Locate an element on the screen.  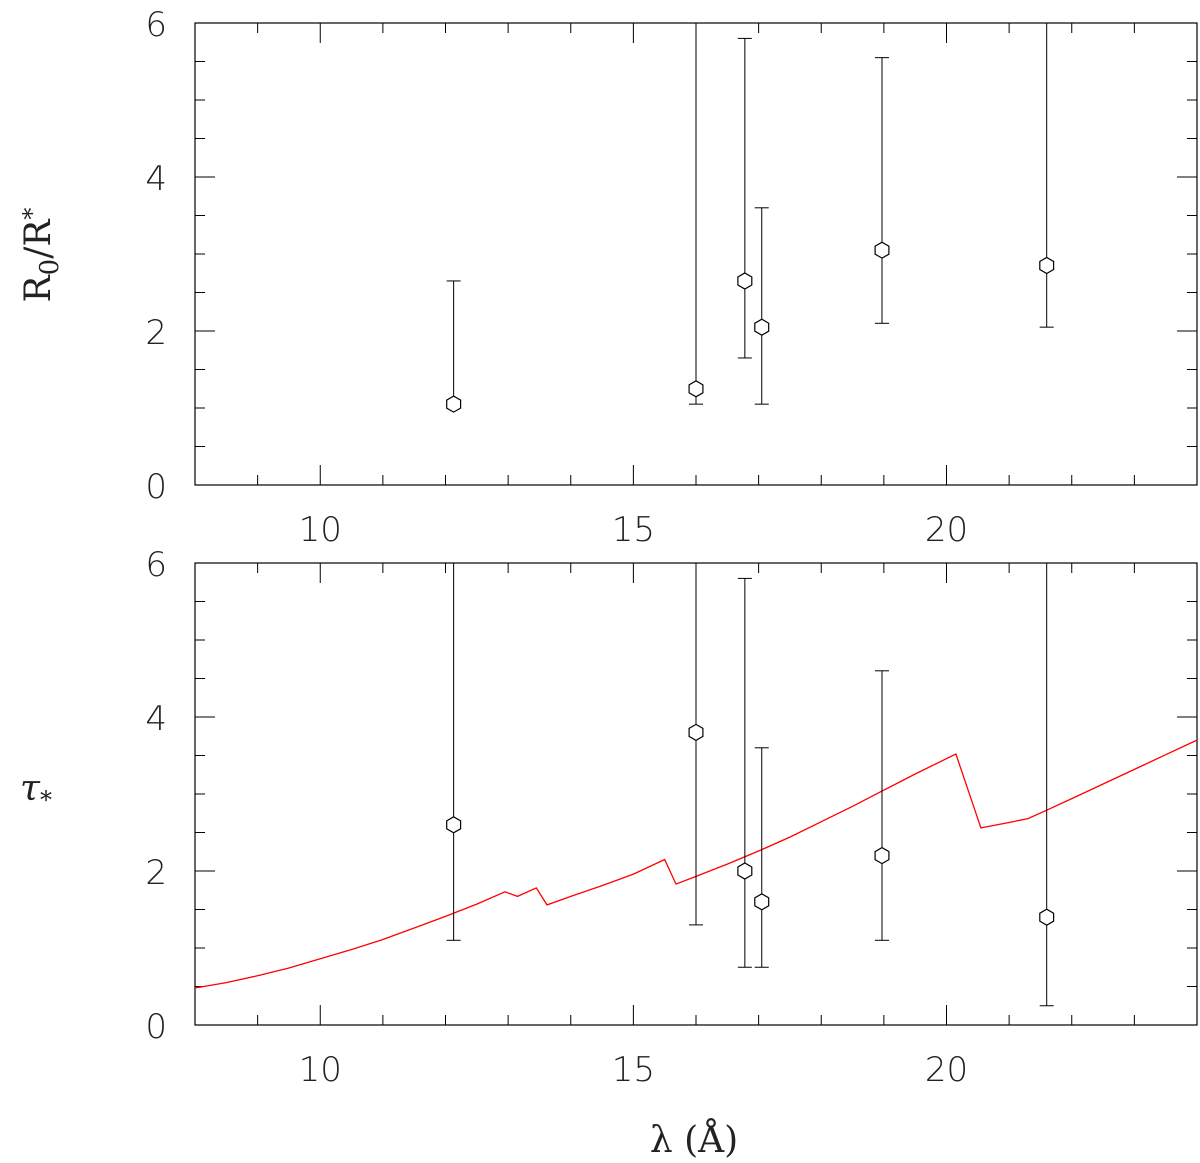
bottom-x-tick-label: 10 is located at coordinates (320, 1070).